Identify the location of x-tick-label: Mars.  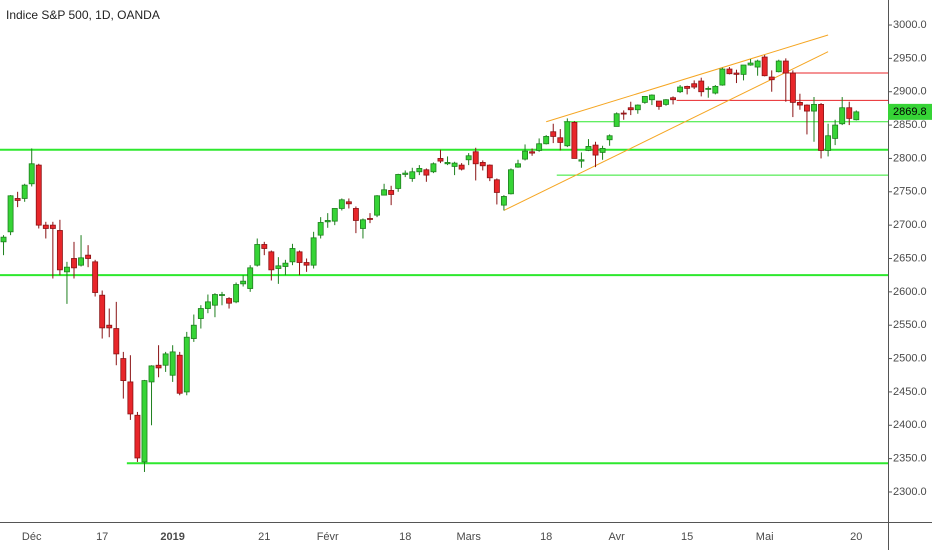
(468, 537).